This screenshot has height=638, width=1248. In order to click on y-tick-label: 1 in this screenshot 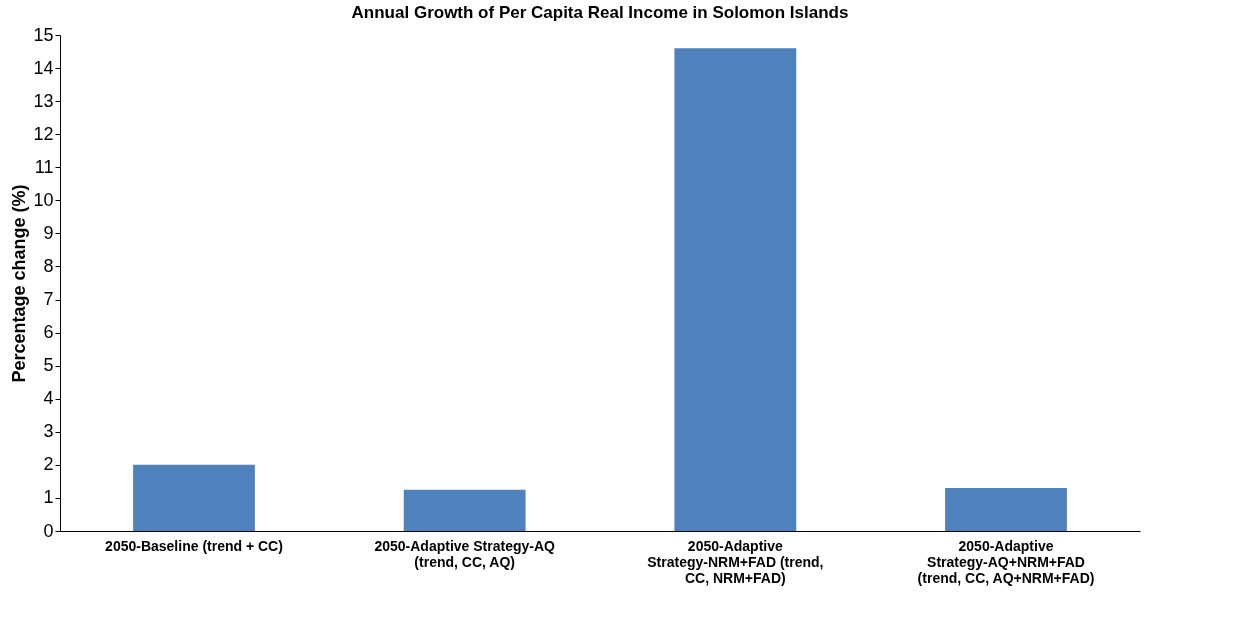, I will do `click(48, 497)`.